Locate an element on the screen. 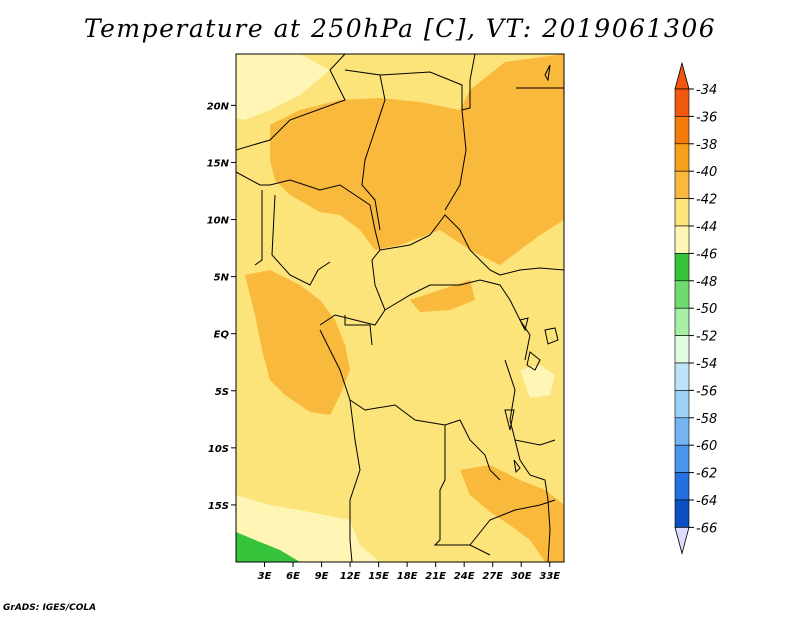 The image size is (800, 618). lon-tick-label: 24E is located at coordinates (464, 576).